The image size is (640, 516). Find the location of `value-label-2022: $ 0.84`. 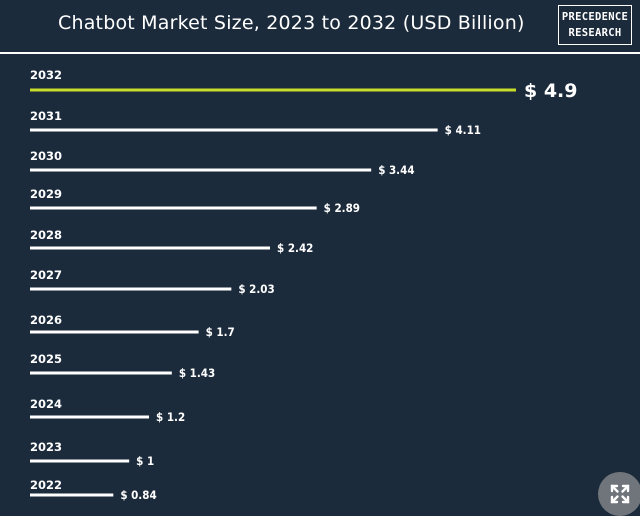

value-label-2022: $ 0.84 is located at coordinates (138, 495).